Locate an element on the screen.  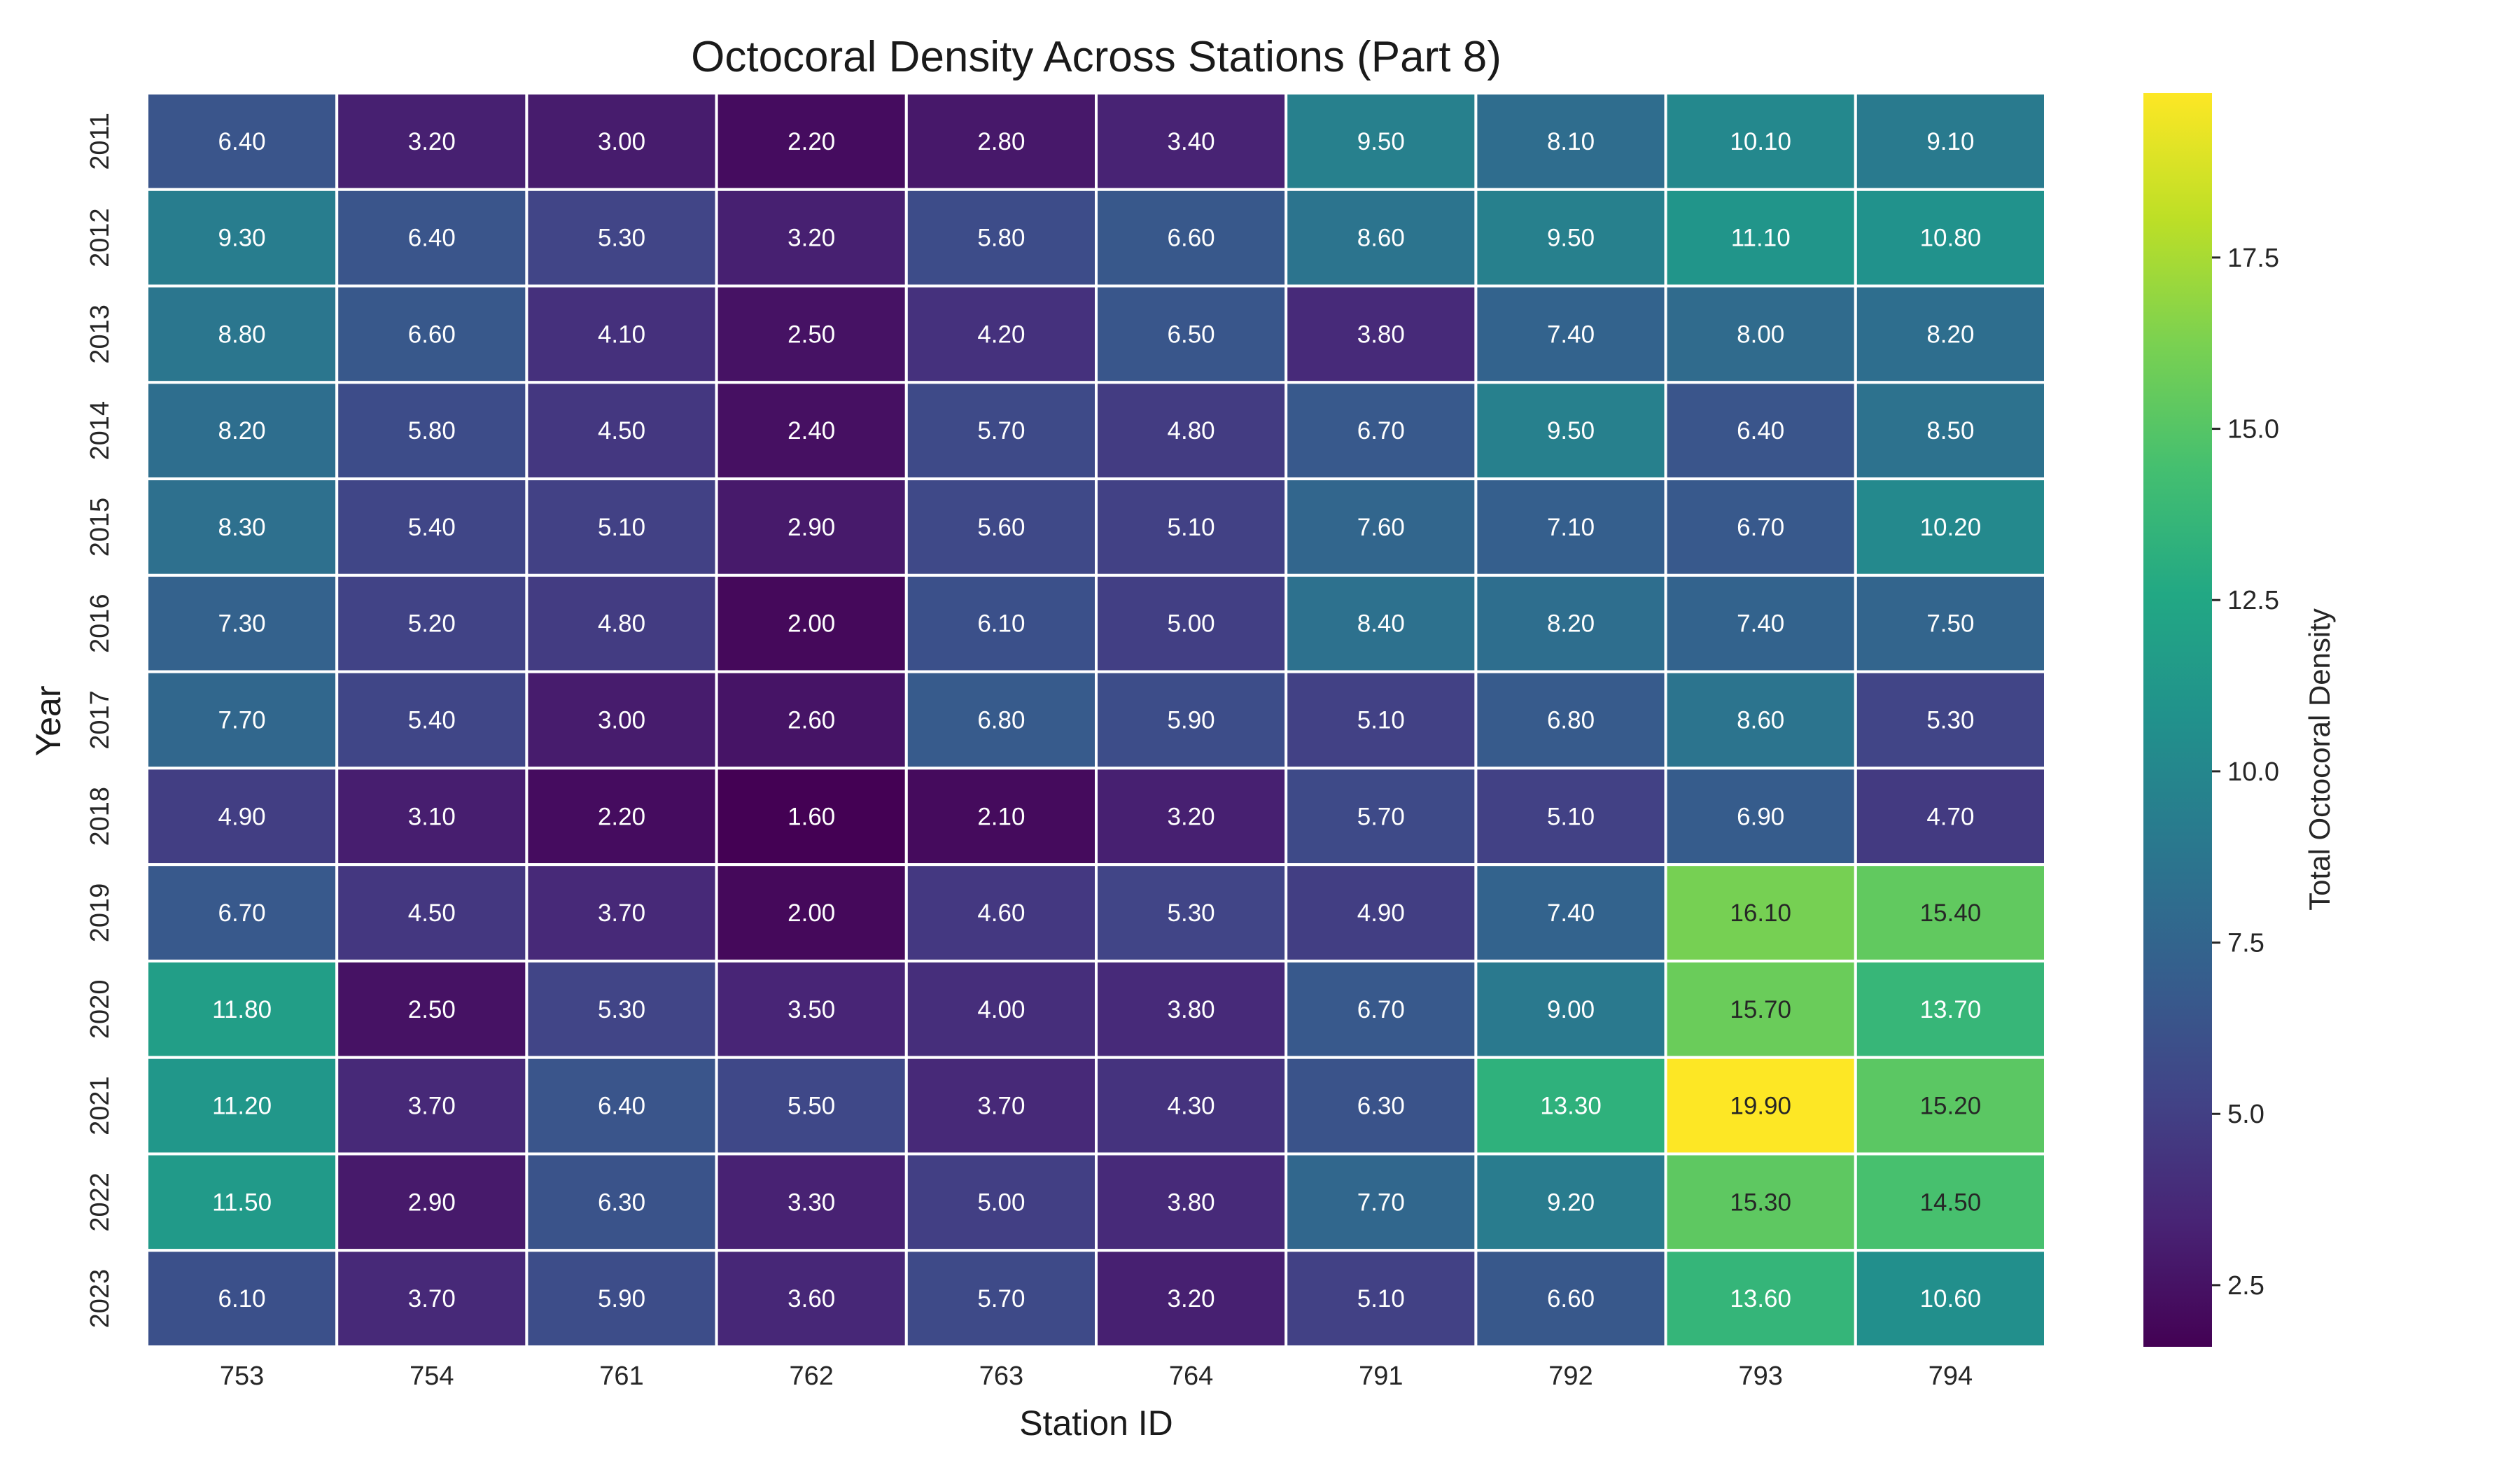
cell-value-label: 15.30 is located at coordinates (1760, 1202).